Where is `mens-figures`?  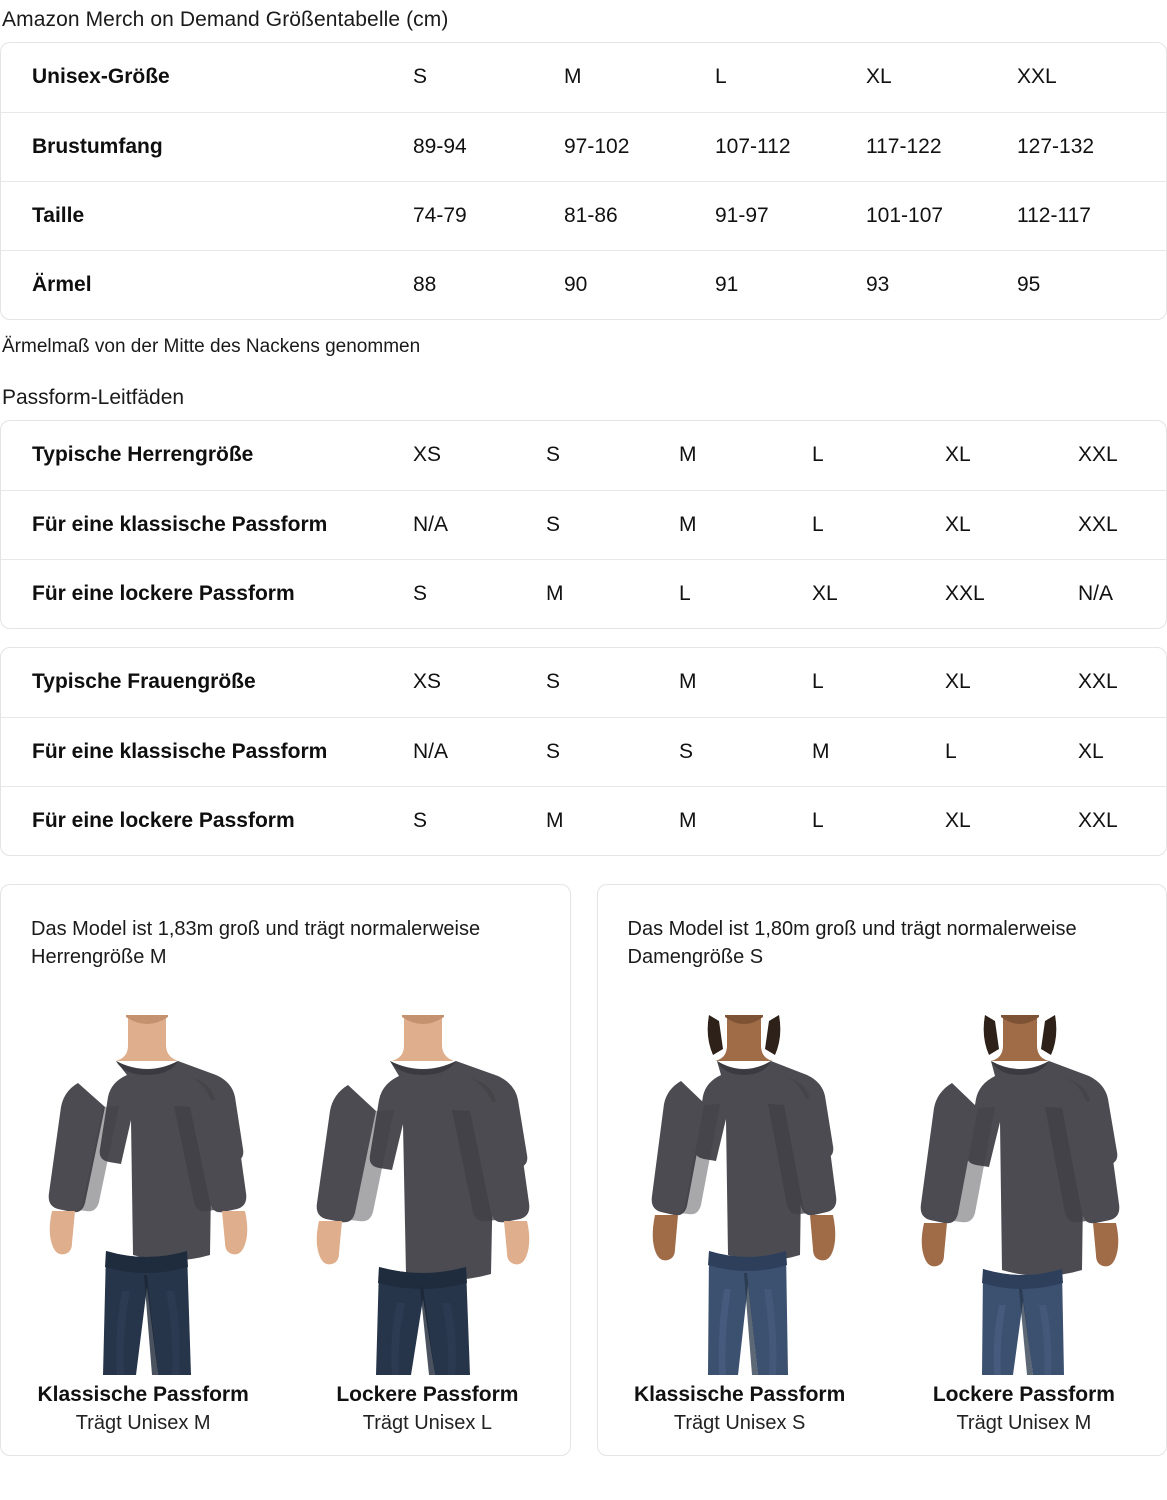 mens-figures is located at coordinates (285, 1178).